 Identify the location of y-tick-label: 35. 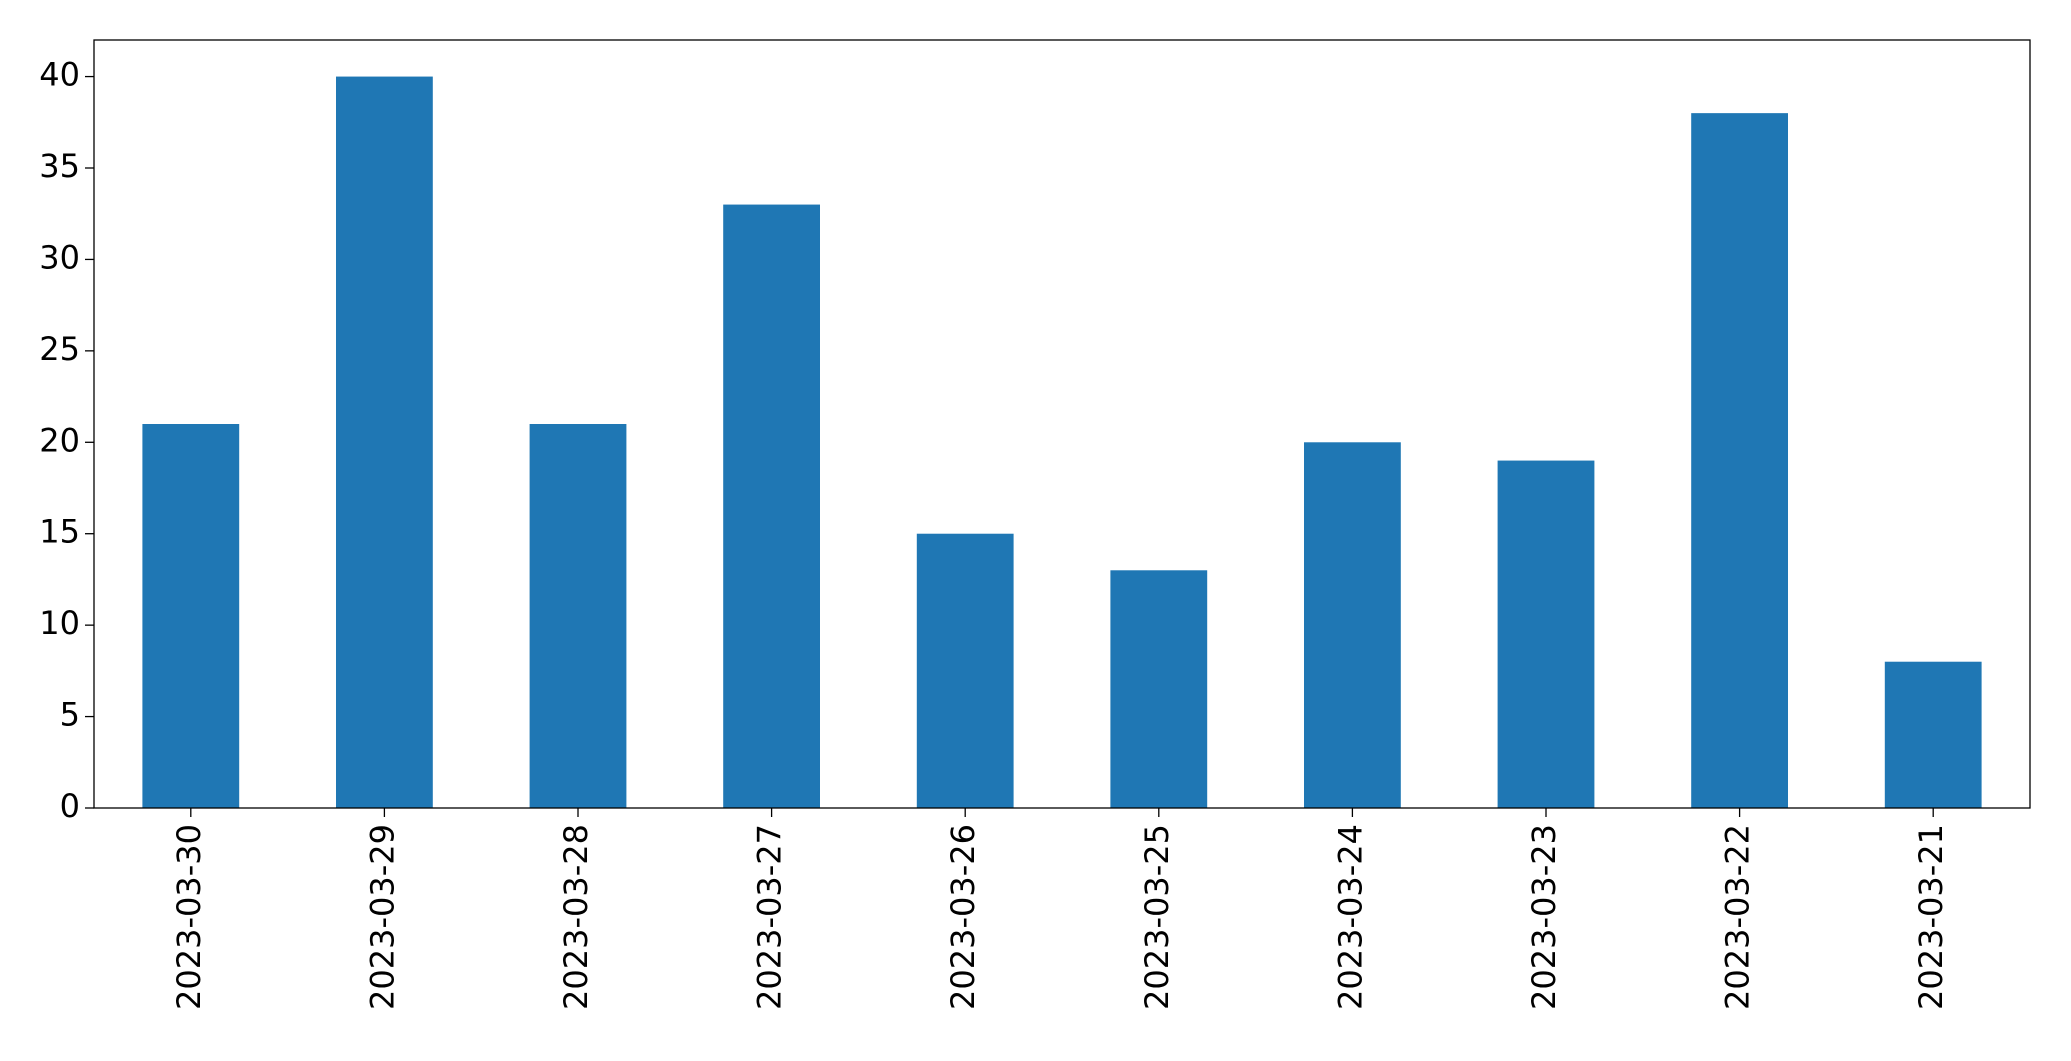
(59, 166).